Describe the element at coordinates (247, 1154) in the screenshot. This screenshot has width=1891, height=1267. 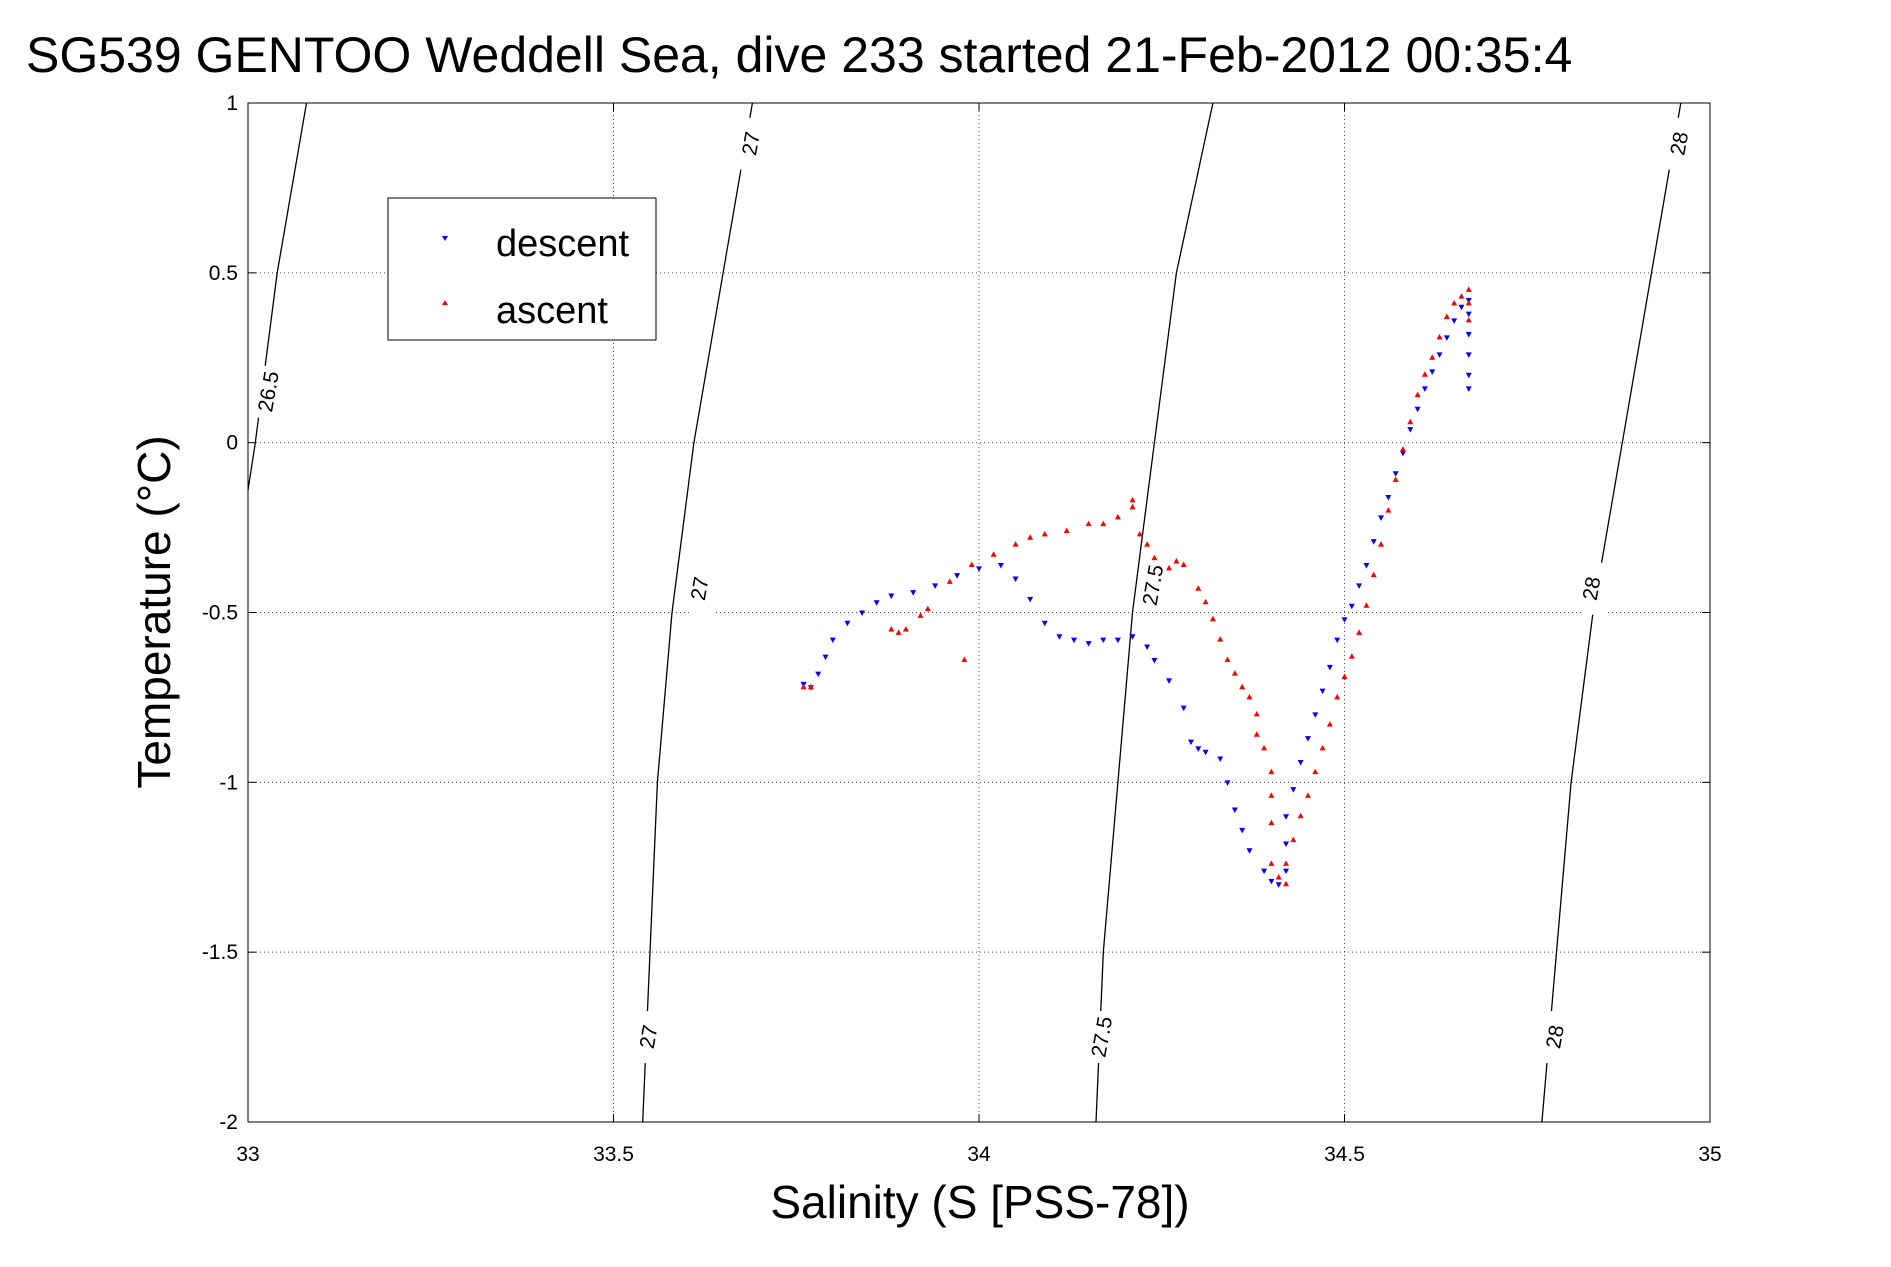
I see `x-tick-label: 33` at that location.